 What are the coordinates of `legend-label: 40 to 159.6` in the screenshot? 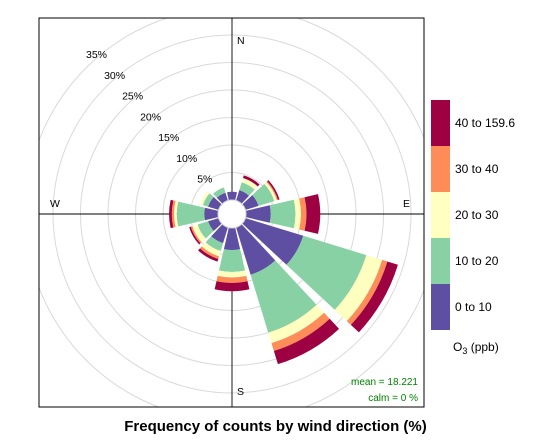 It's located at (485, 123).